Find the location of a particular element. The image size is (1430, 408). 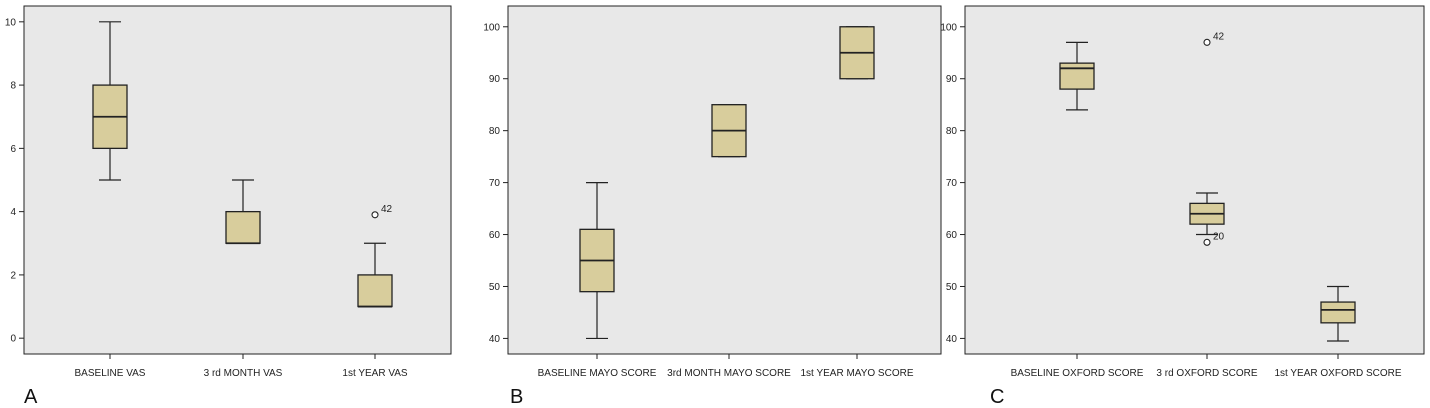

box-2: 42 20 is located at coordinates (1207, 138).